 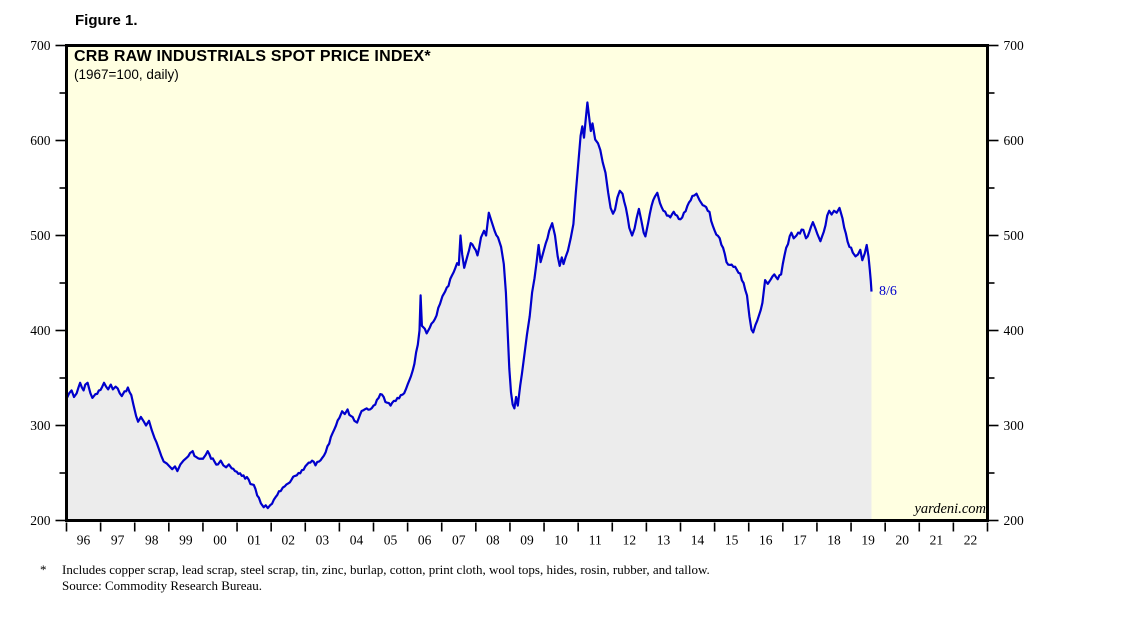 What do you see at coordinates (40, 140) in the screenshot?
I see `y-axis-label-left: 600` at bounding box center [40, 140].